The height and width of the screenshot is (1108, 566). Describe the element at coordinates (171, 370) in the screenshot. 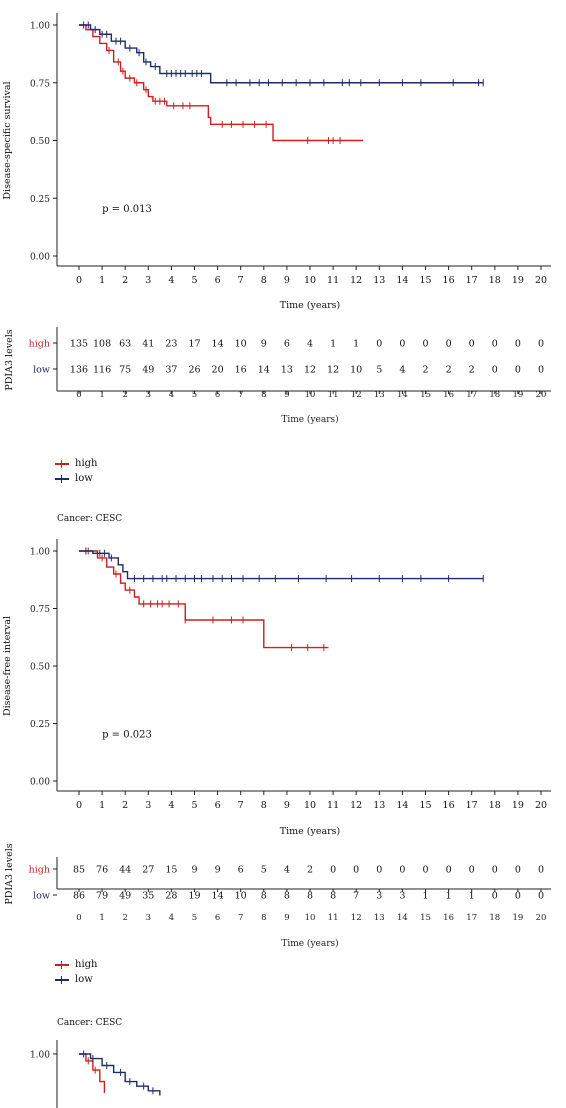

I see `risk-cell-low: 37` at that location.